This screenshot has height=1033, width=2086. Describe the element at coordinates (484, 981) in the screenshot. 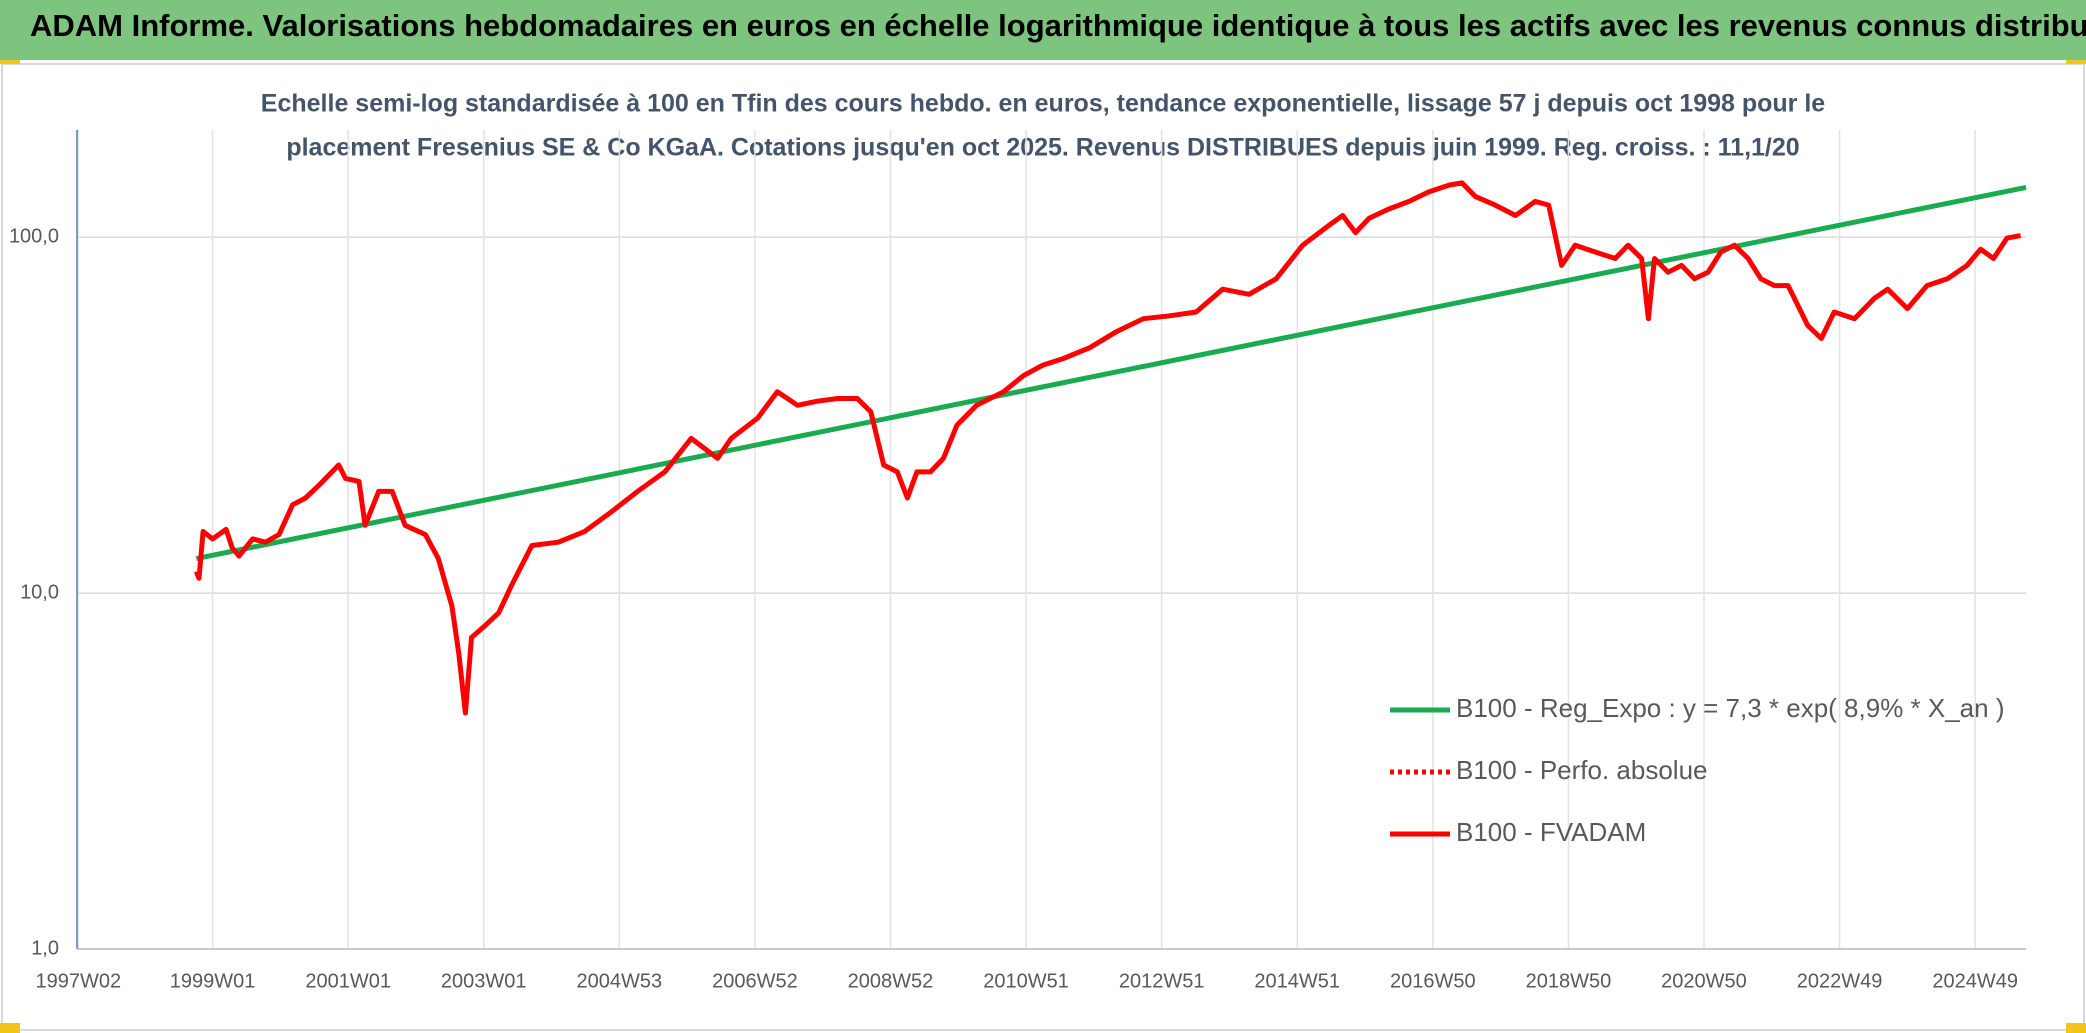

I see `x-tick-label: 2003W01` at that location.